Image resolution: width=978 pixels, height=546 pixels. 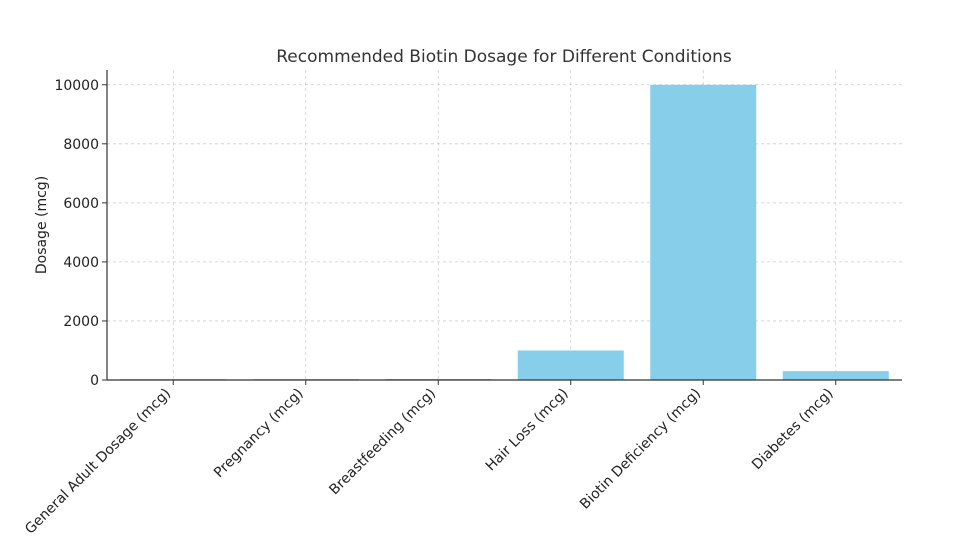 I want to click on y-tick-label: 10000, so click(x=76, y=86).